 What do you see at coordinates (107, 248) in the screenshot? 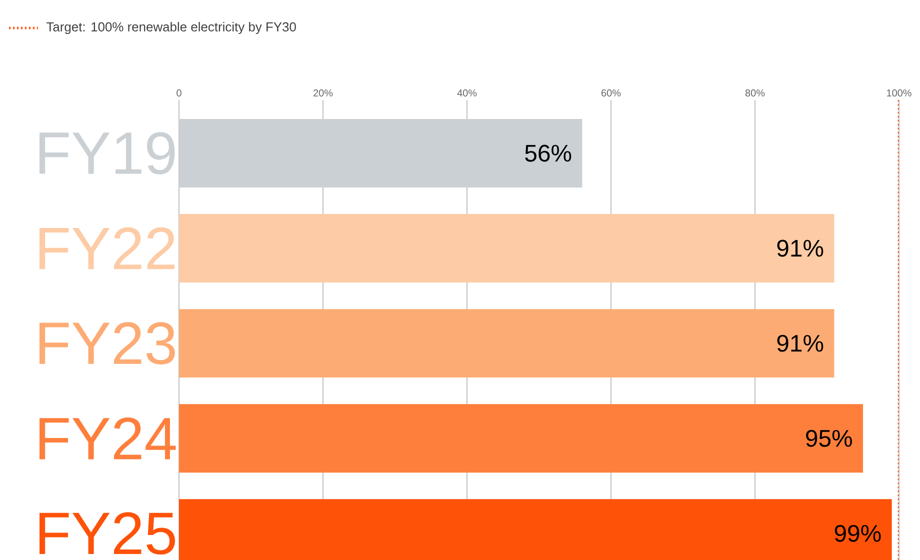
I see `y-tick-label: FY22` at bounding box center [107, 248].